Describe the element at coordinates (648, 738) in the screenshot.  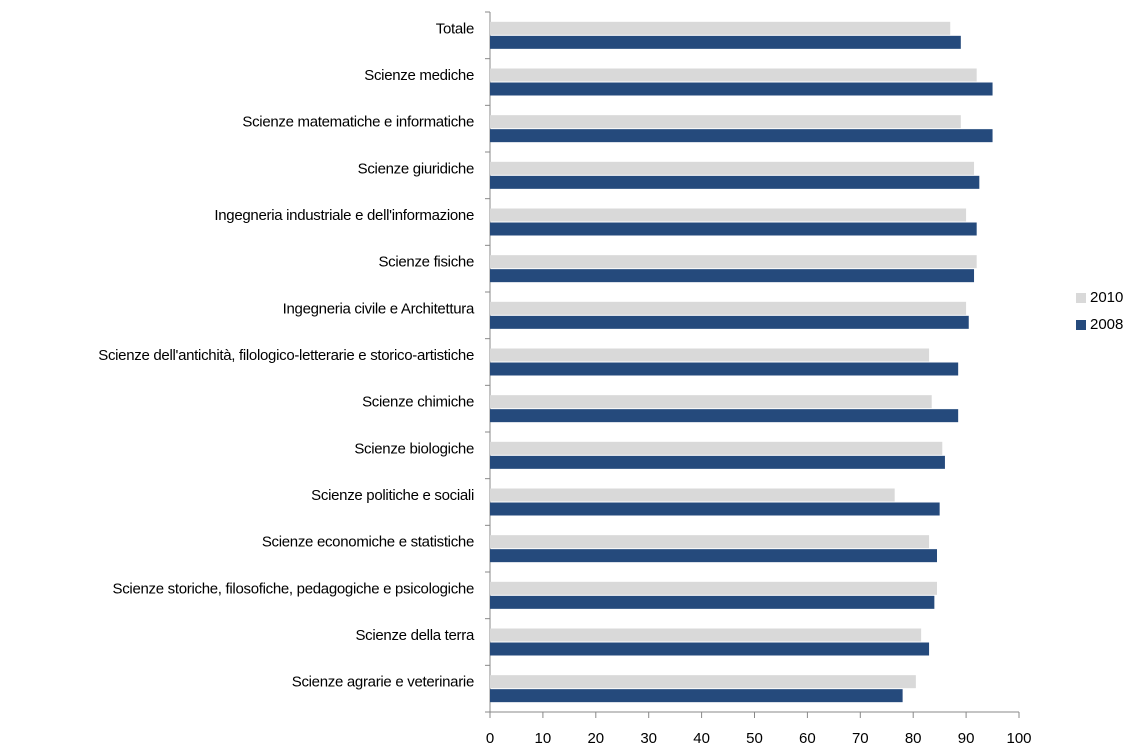
I see `x-tick-label: 30` at that location.